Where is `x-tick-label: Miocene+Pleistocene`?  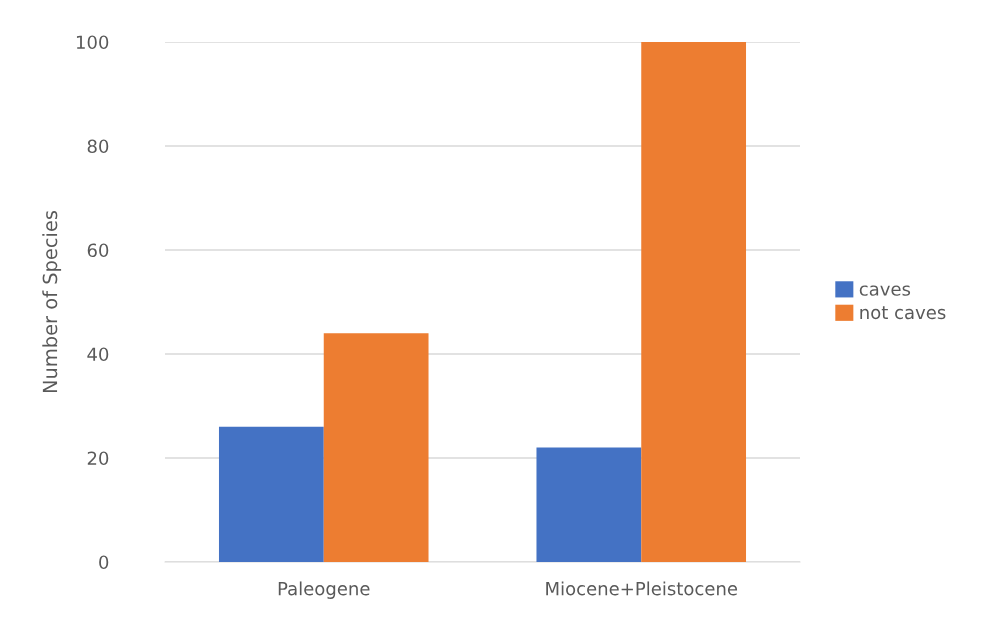 x-tick-label: Miocene+Pleistocene is located at coordinates (642, 588).